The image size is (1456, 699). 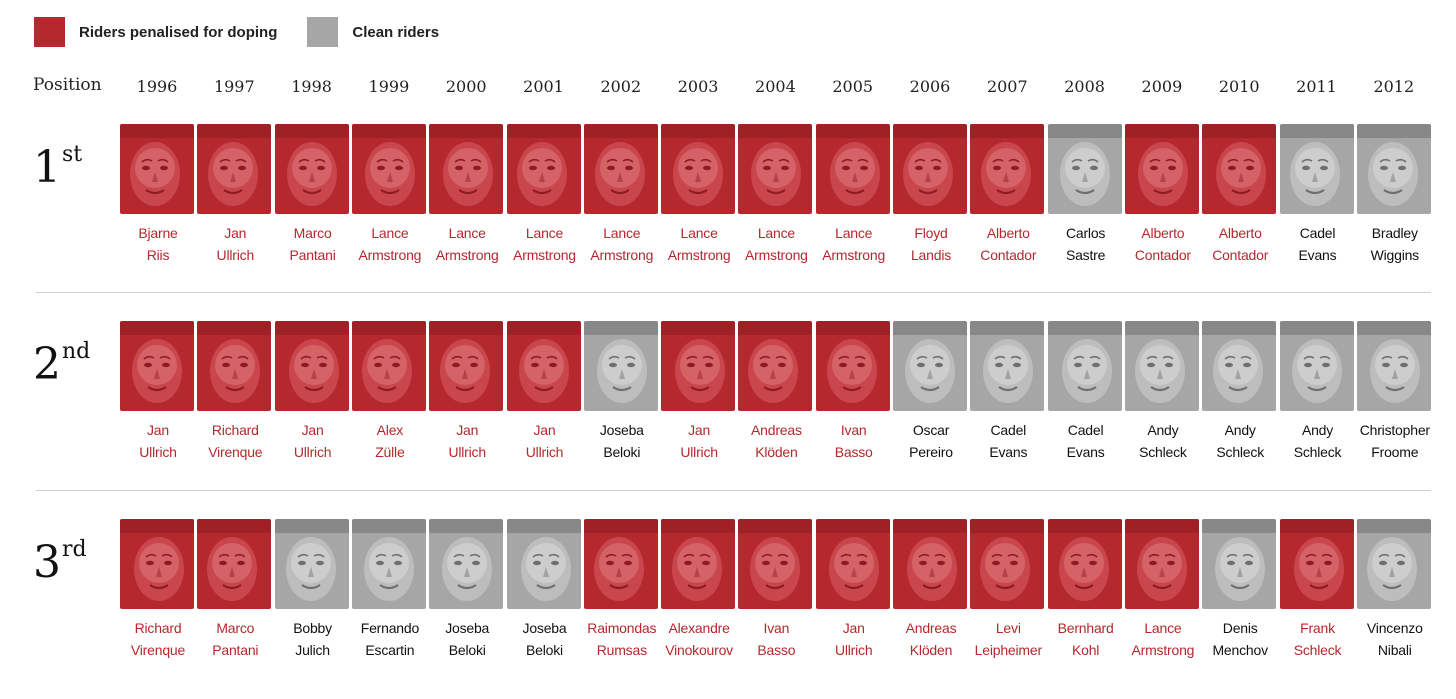 I want to click on rider-first-name: Oscar, so click(x=931, y=430).